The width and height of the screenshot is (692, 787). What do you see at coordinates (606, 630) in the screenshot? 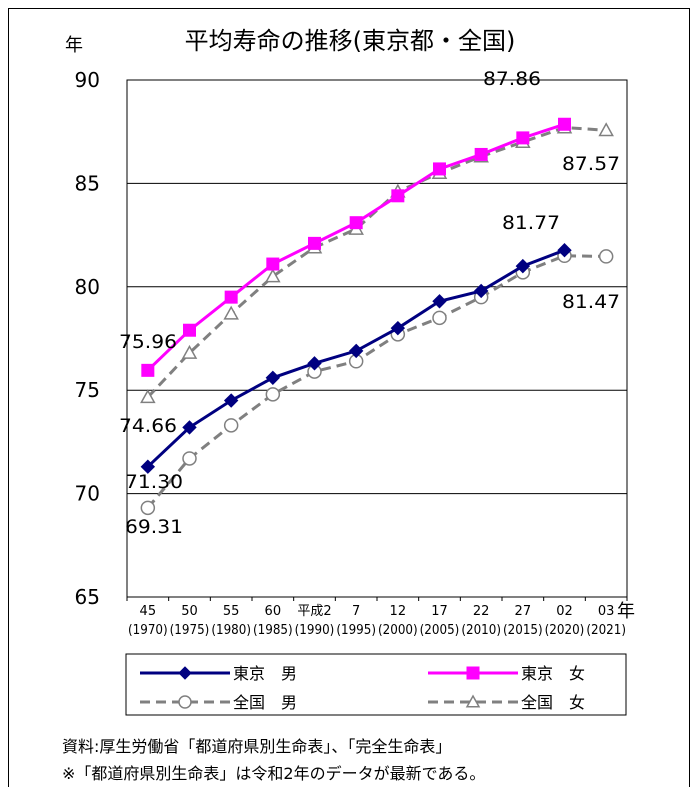
I see `x-tick-sublabel: (2021)` at bounding box center [606, 630].